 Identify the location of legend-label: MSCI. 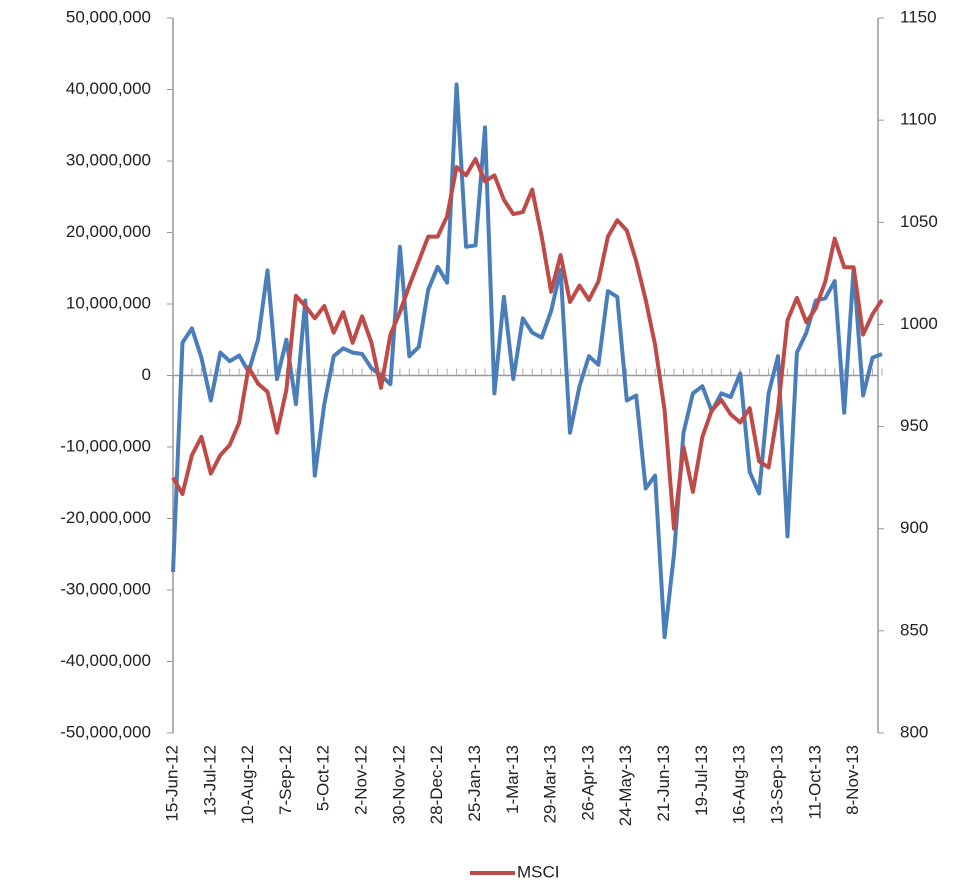
(538, 871).